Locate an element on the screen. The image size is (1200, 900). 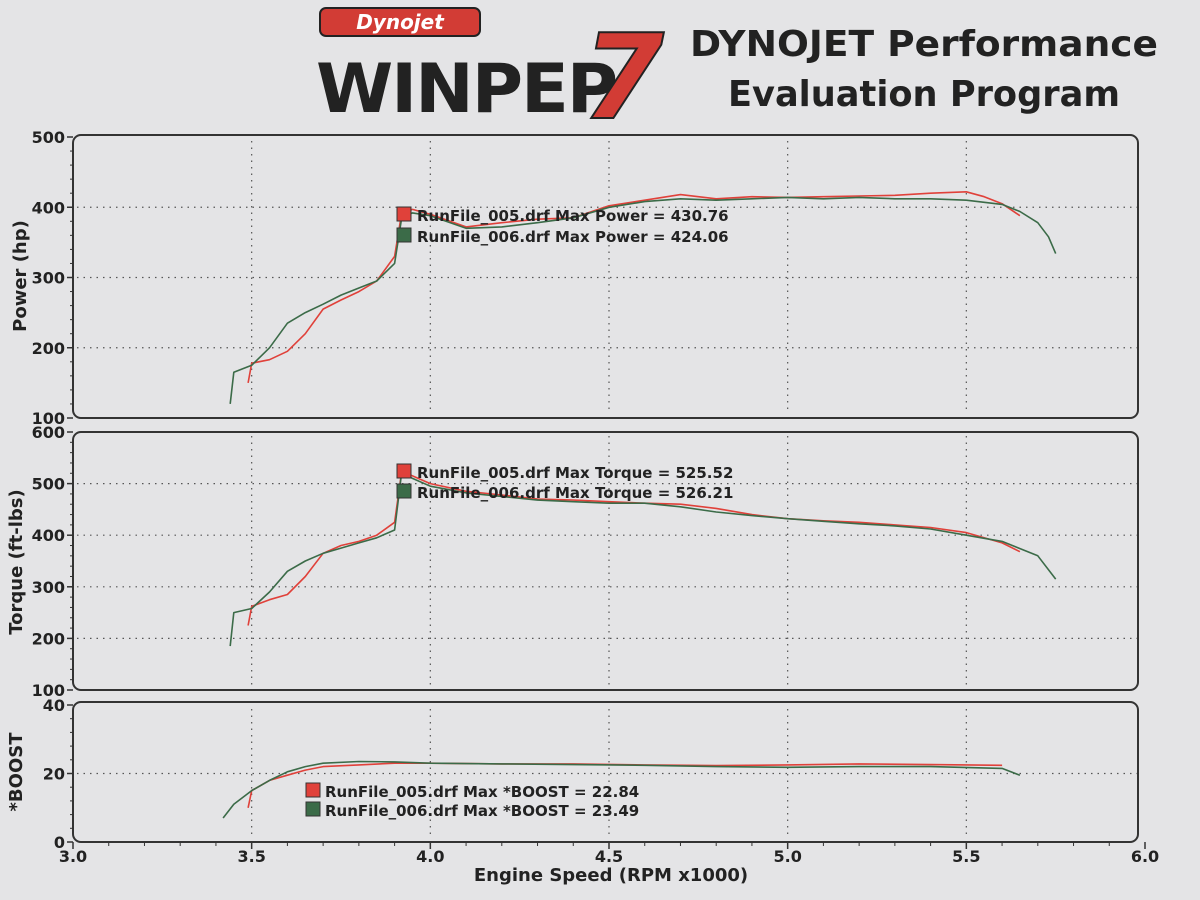
logo-brand-badge is located at coordinates (400, 22).